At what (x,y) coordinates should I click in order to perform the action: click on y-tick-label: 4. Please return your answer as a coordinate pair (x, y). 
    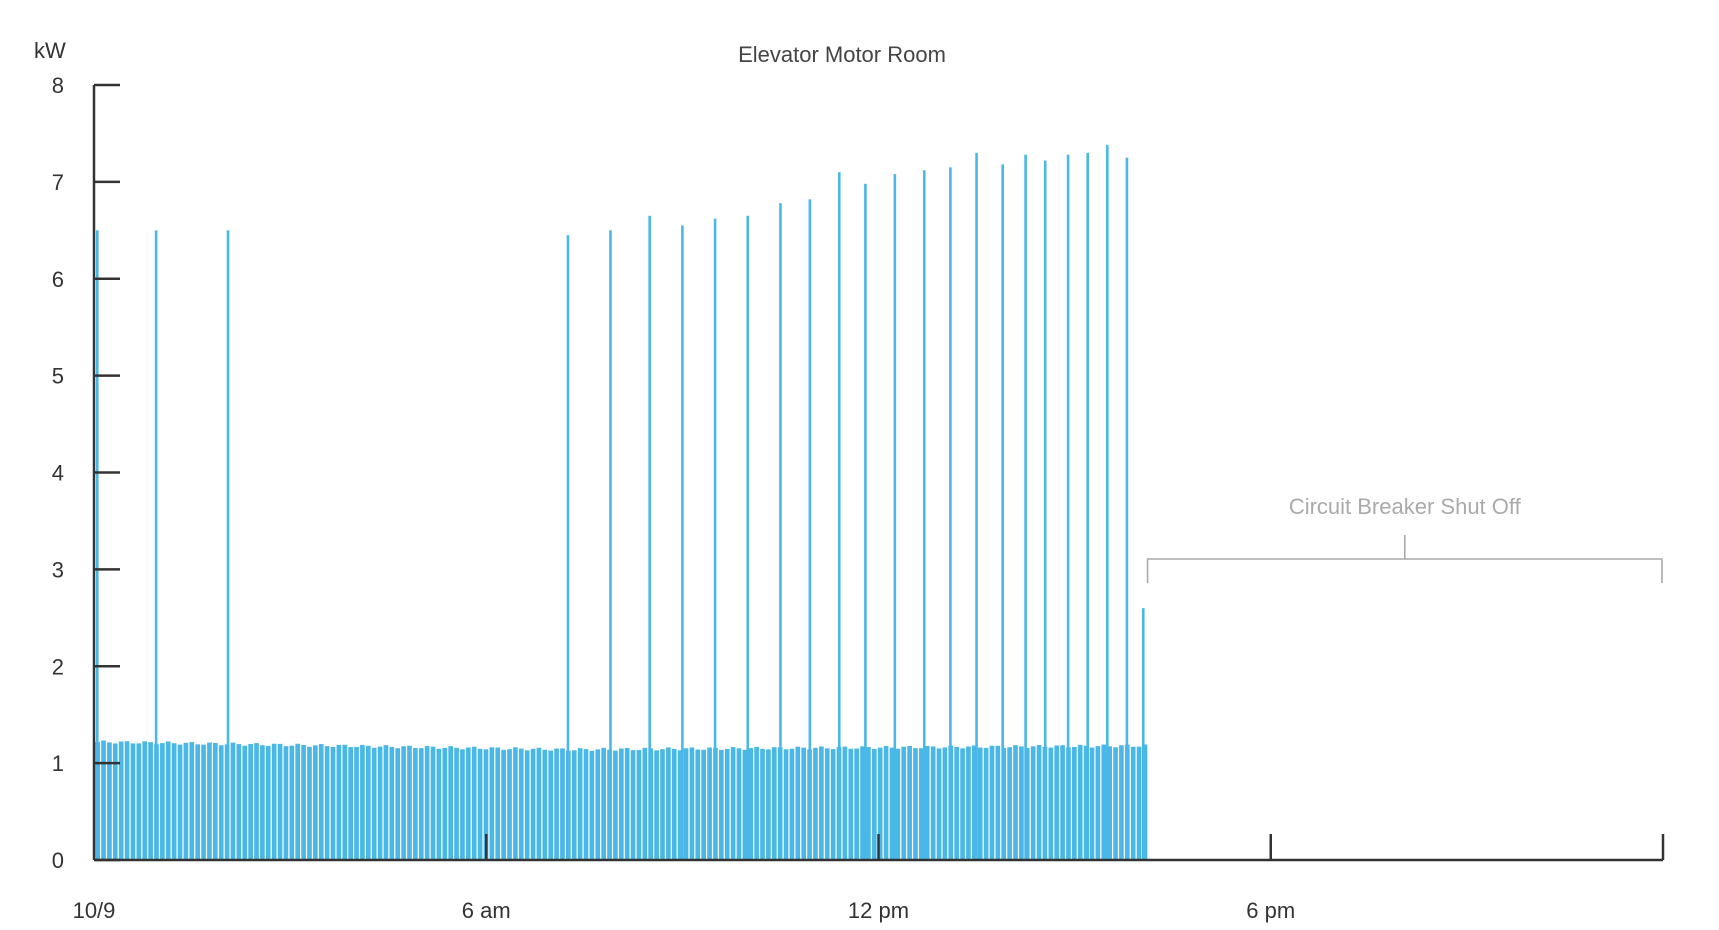
    Looking at the image, I should click on (58, 473).